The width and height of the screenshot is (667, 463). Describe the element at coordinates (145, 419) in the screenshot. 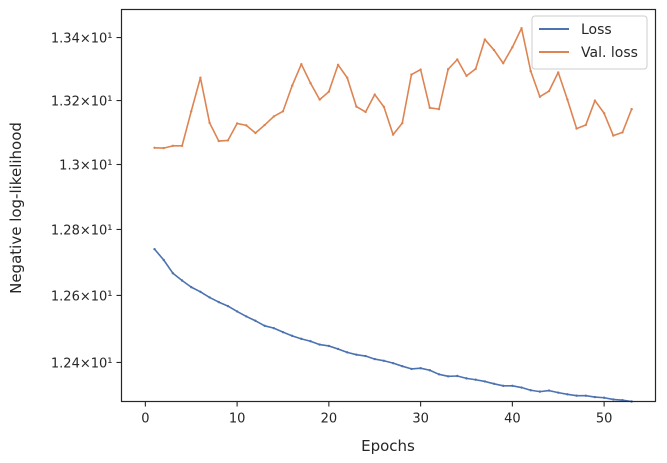

I see `x-tick-label: 0` at that location.